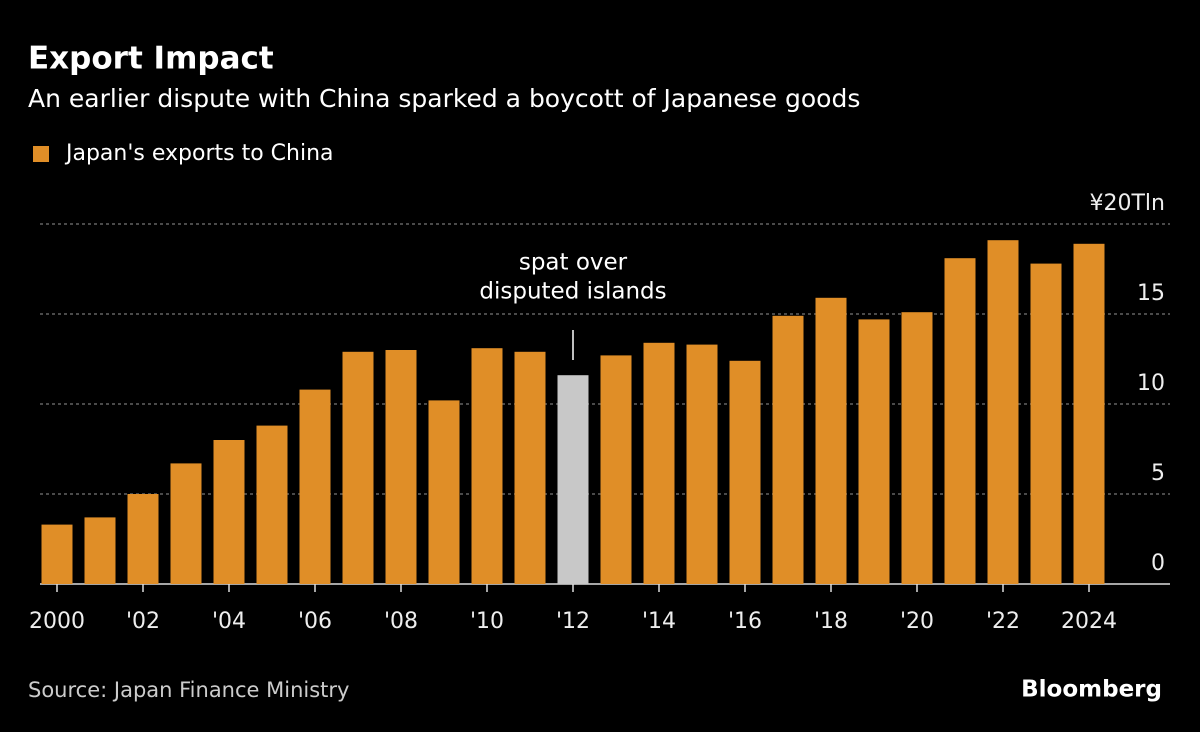  What do you see at coordinates (1158, 563) in the screenshot?
I see `y-tick-label: 0` at bounding box center [1158, 563].